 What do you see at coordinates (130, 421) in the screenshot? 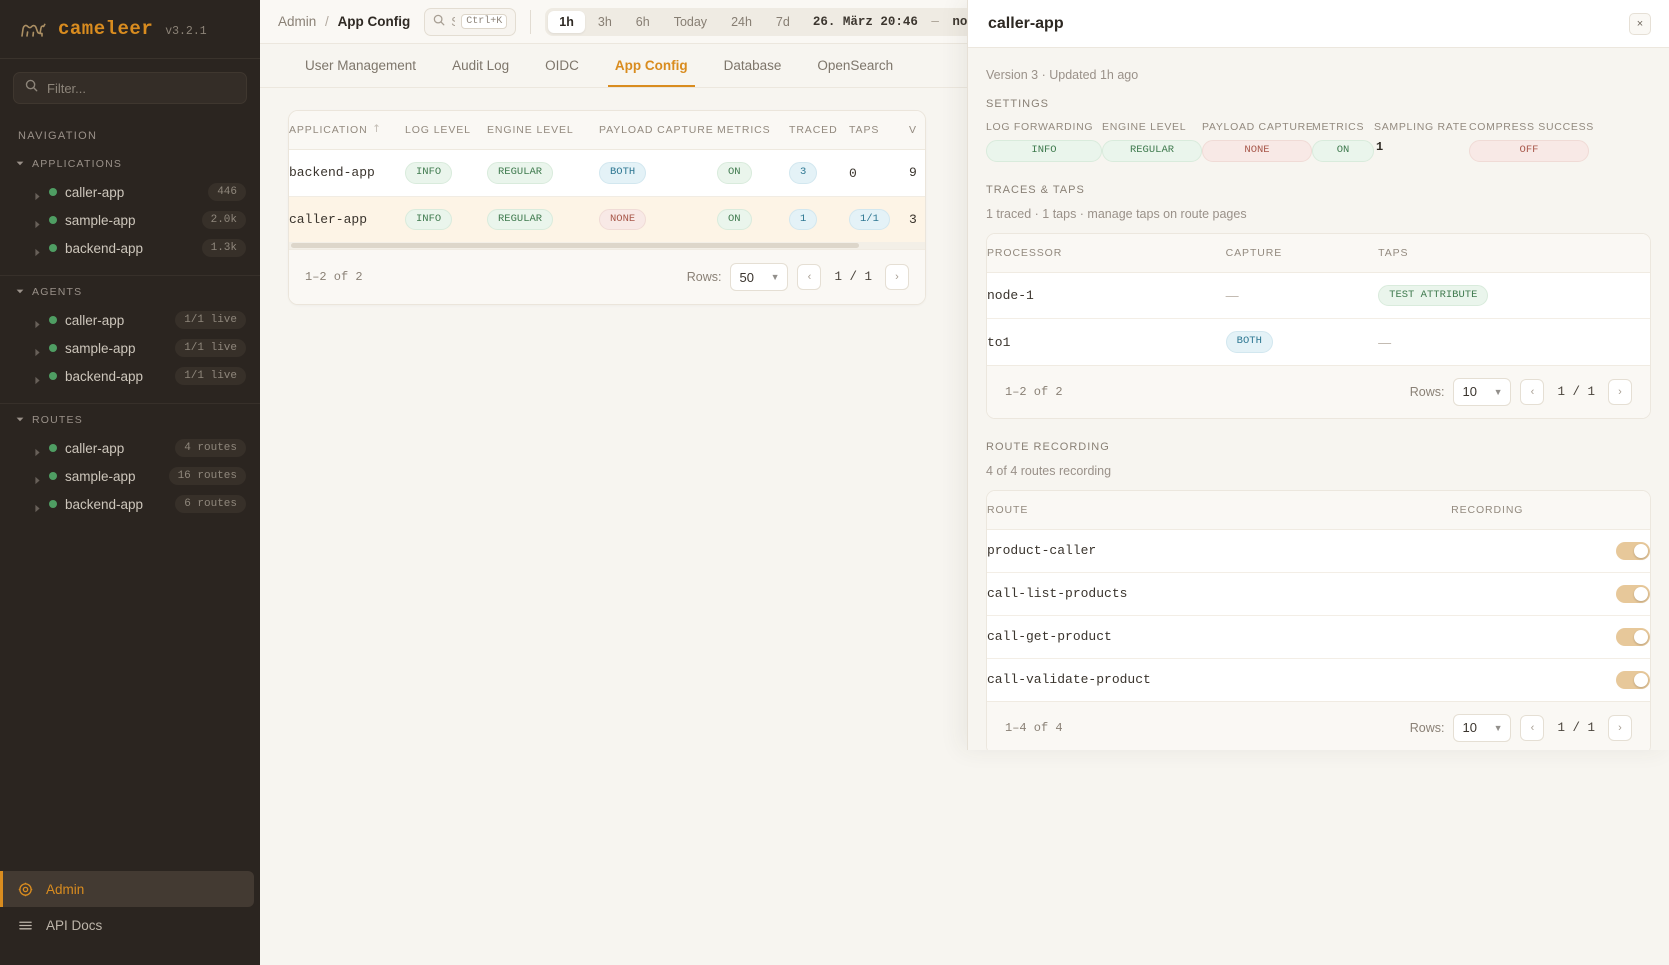
I see `nav-group-header: ROUTES` at bounding box center [130, 421].